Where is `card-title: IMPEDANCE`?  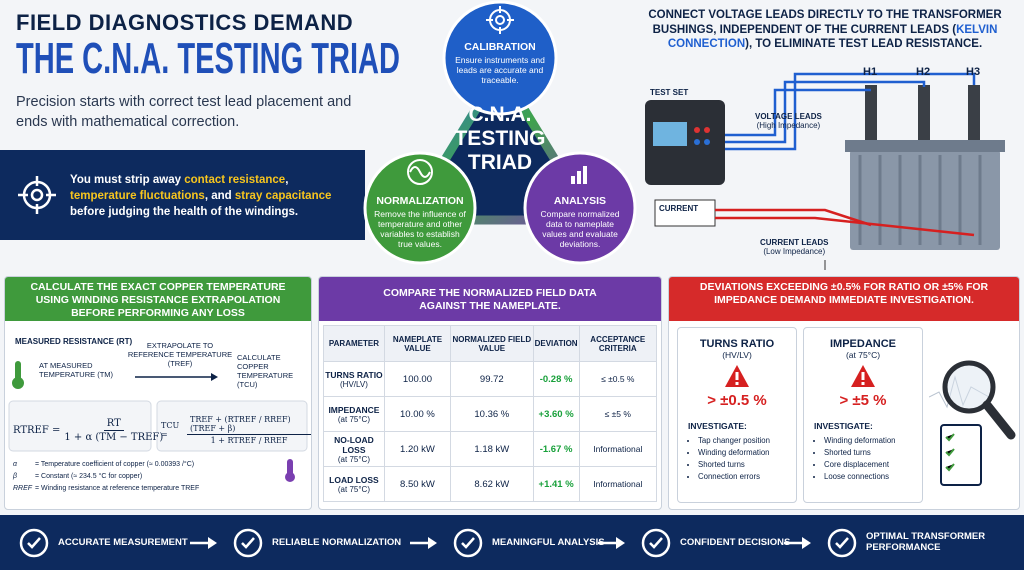
card-title: IMPEDANCE is located at coordinates (862, 344).